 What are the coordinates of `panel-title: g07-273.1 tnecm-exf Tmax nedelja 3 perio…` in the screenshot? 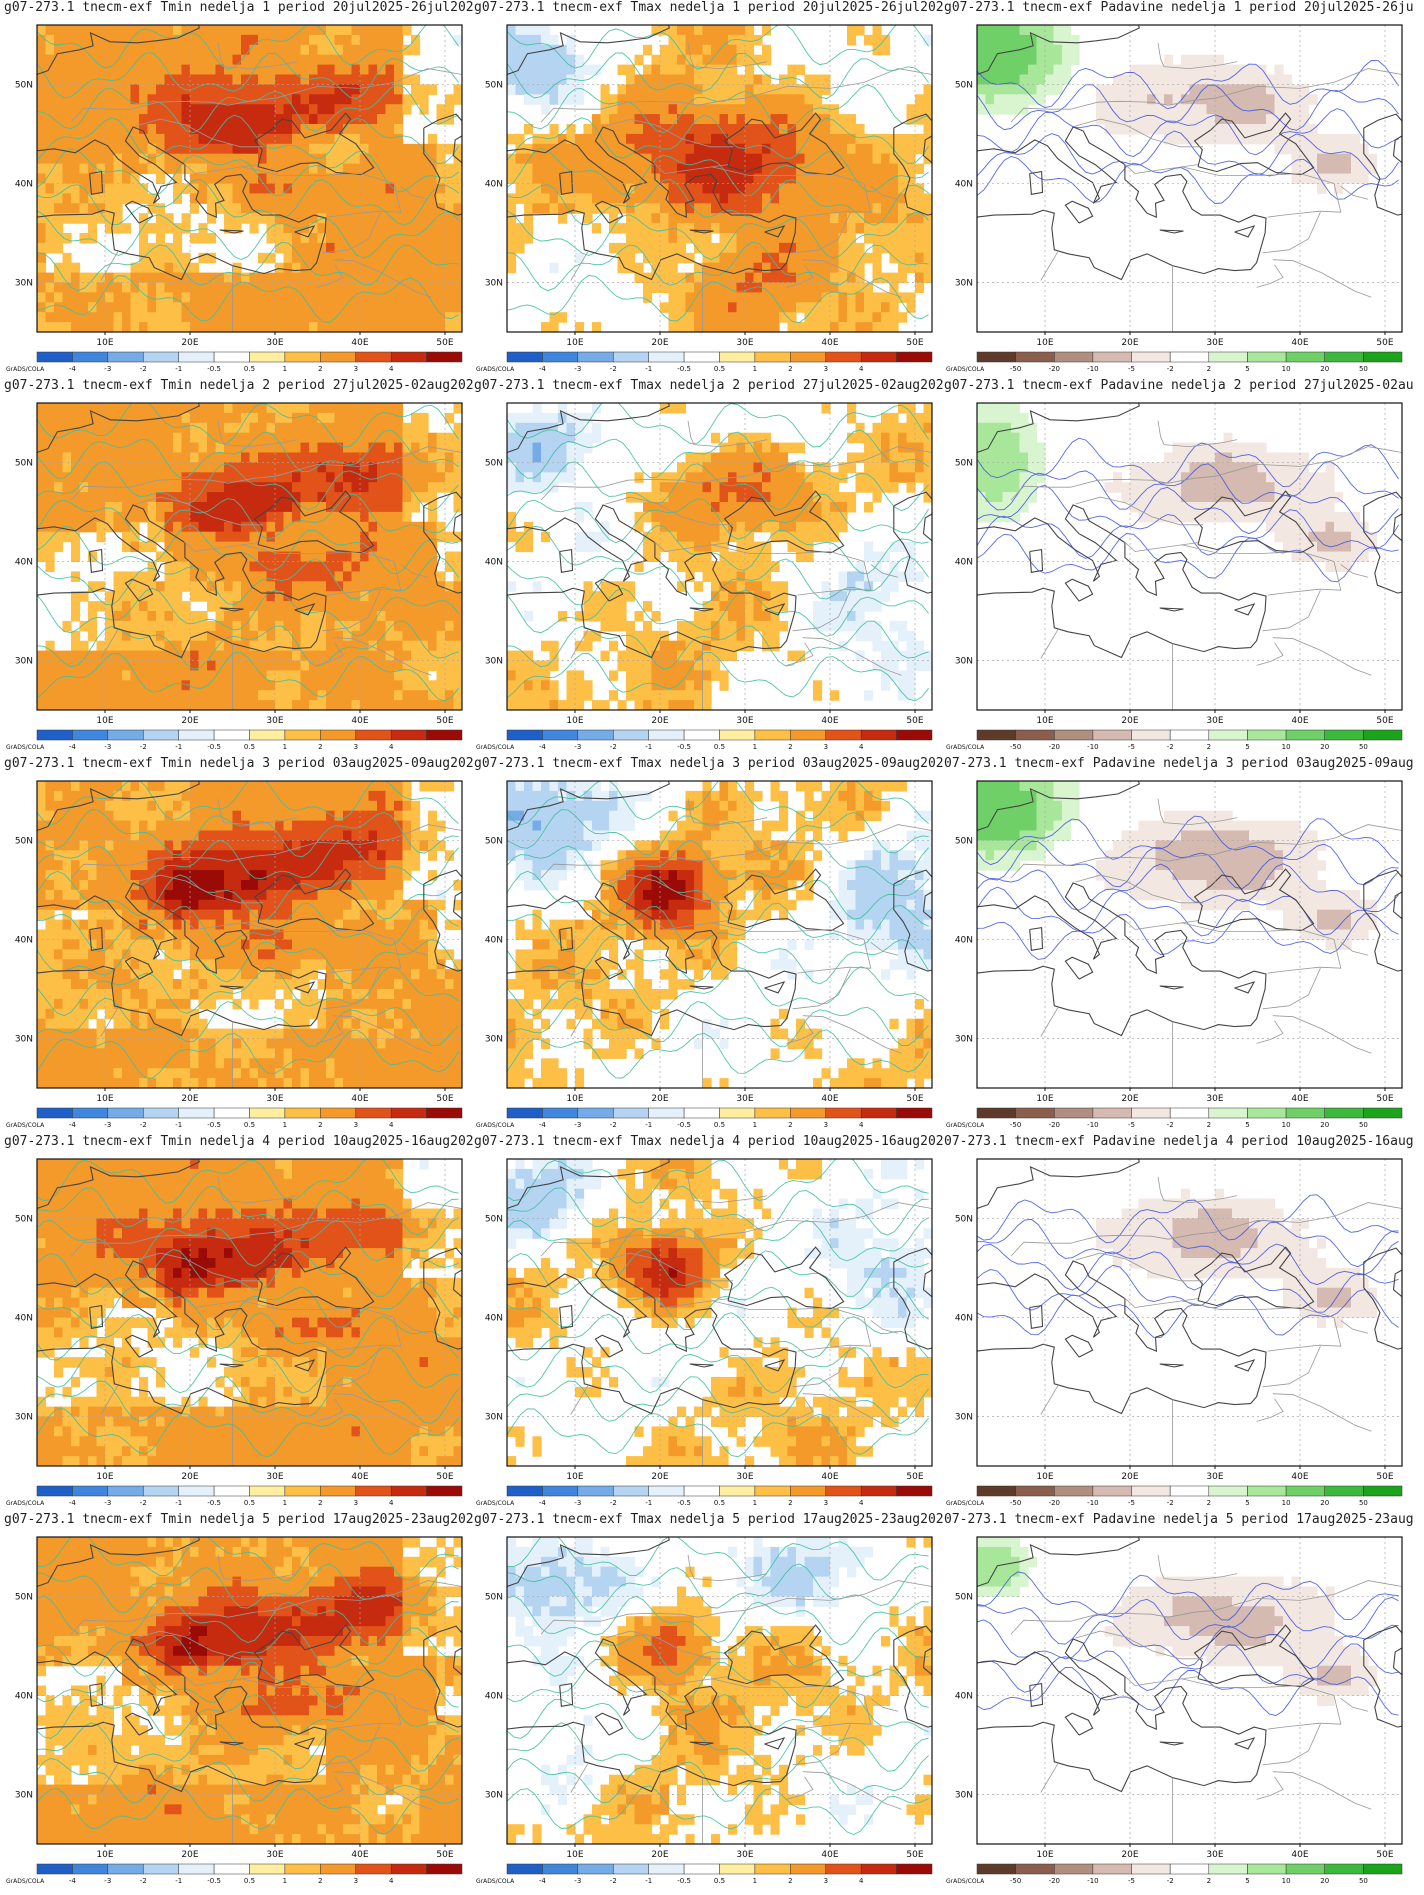 It's located at (709, 763).